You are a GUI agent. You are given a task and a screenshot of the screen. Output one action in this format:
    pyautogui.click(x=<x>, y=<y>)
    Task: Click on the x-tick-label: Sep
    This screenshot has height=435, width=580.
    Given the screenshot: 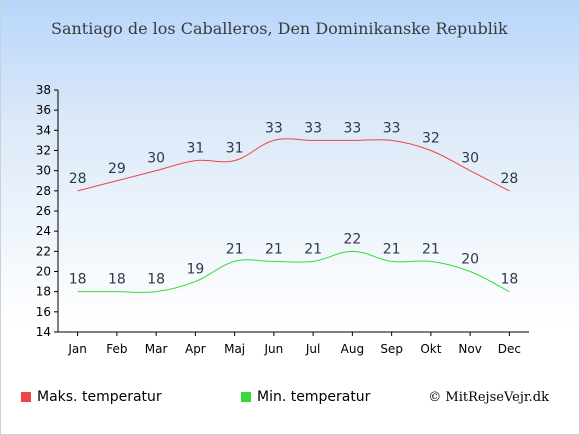 What is the action you would take?
    pyautogui.click(x=391, y=349)
    